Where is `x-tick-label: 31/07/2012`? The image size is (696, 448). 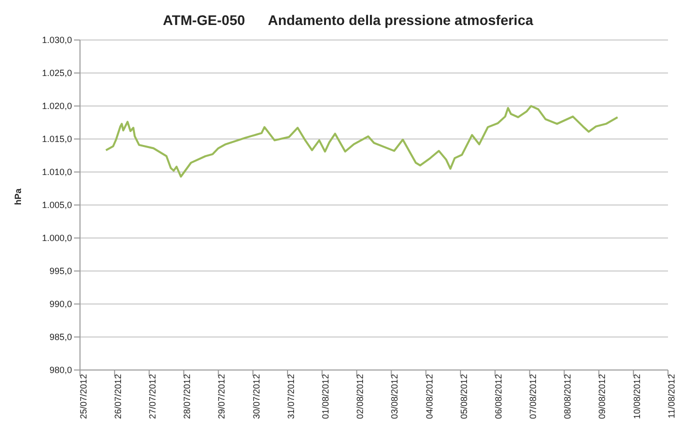 x-tick-label: 31/07/2012 is located at coordinates (291, 397).